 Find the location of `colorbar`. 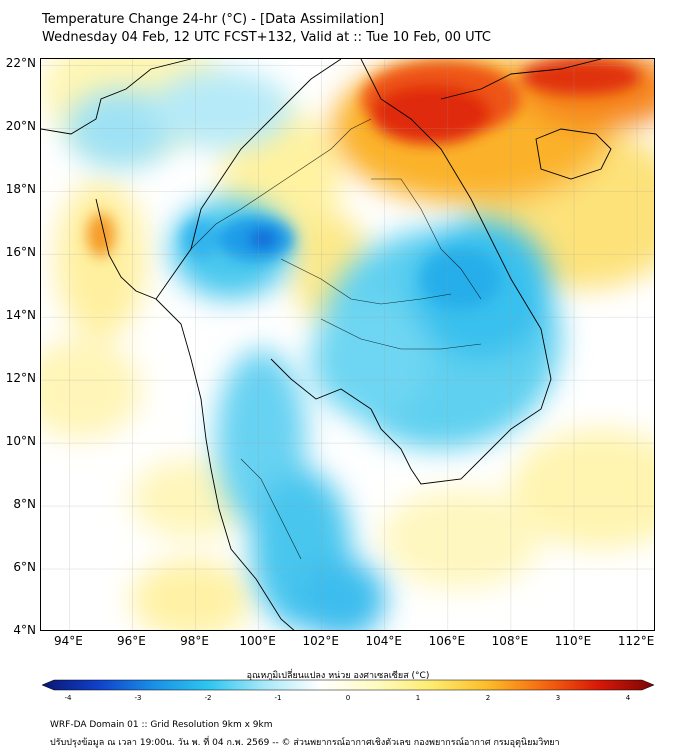

colorbar is located at coordinates (348, 685).